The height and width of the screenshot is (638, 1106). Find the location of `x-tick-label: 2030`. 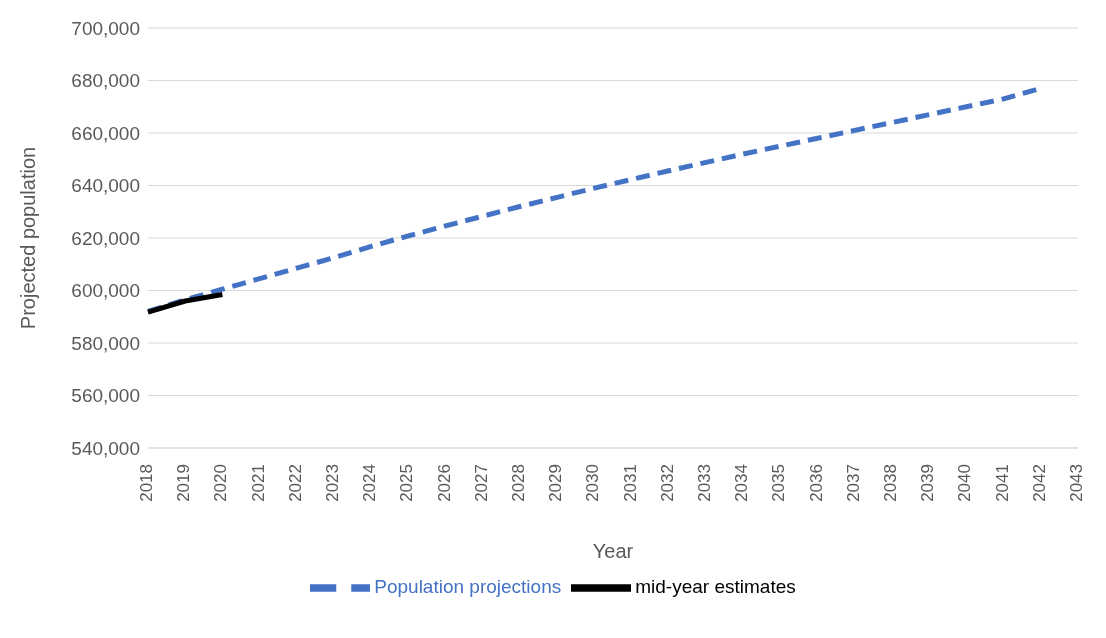

x-tick-label: 2030 is located at coordinates (593, 483).